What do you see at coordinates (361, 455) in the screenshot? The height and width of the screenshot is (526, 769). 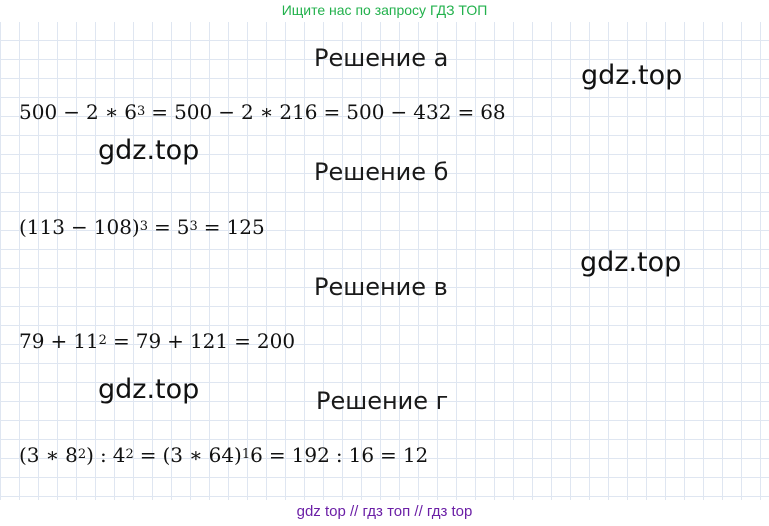 I see `formula-term: 16` at bounding box center [361, 455].